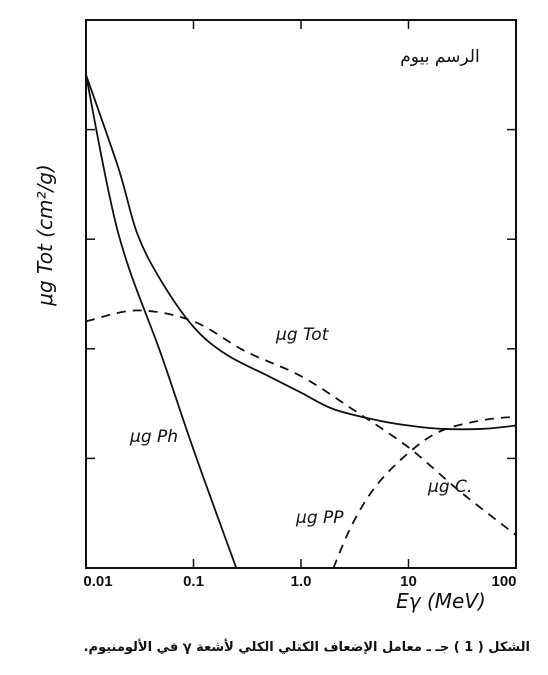  What do you see at coordinates (503, 581) in the screenshot?
I see `x-tick-label: 100` at bounding box center [503, 581].